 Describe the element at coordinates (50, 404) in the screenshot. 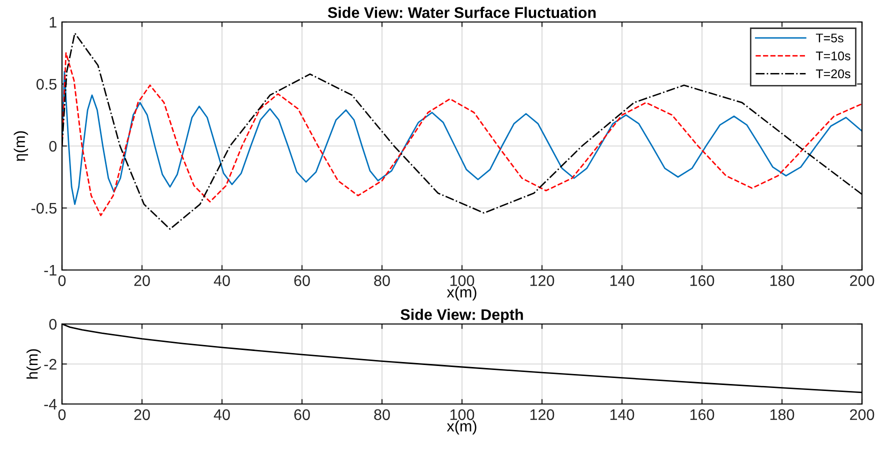

I see `y-tick-label: -4` at that location.